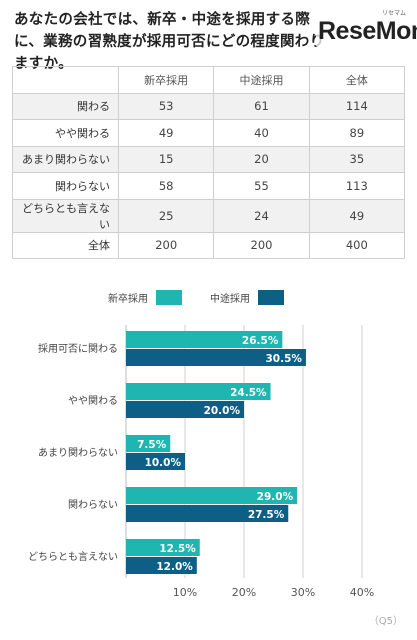  I want to click on table-total-row: 全体 200 200 400, so click(209, 245).